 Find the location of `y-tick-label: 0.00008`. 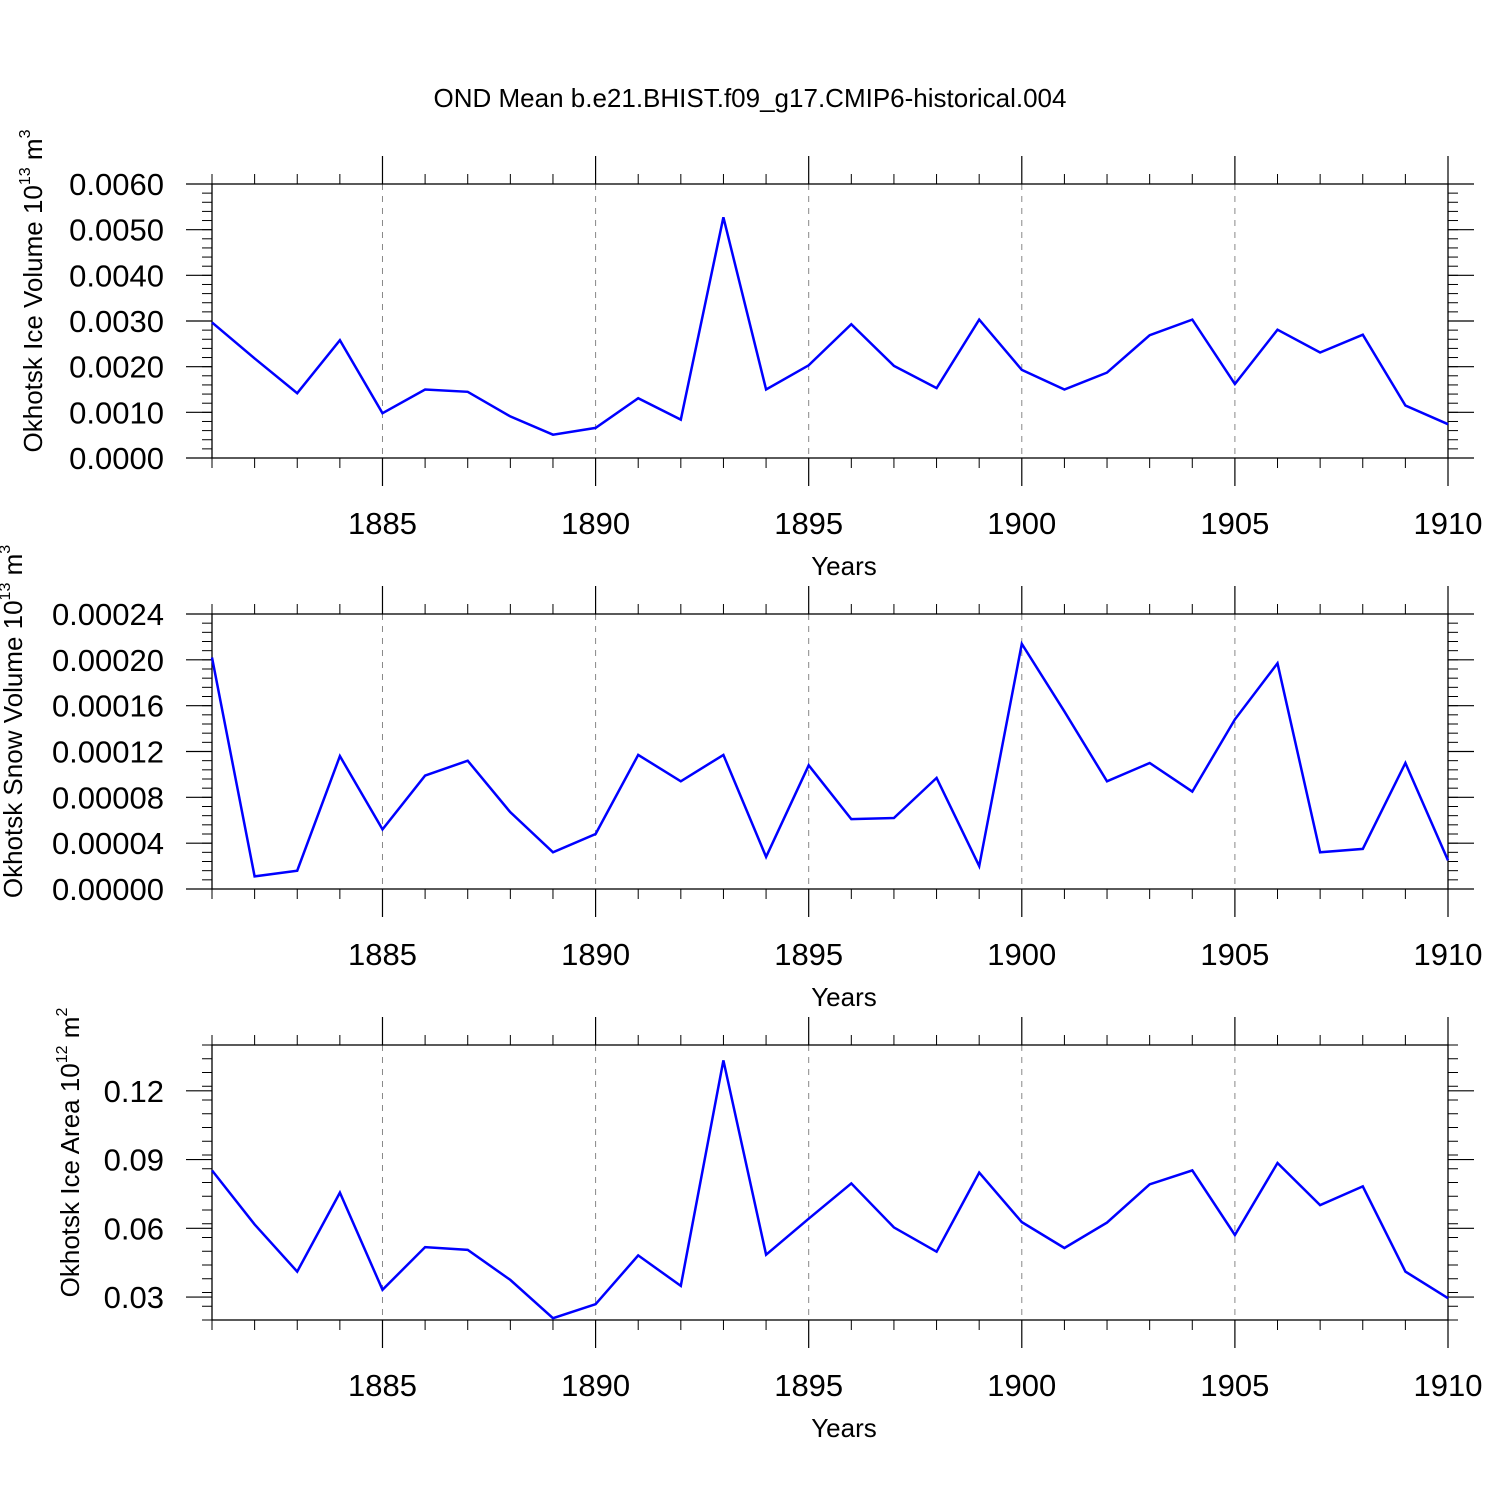

y-tick-label: 0.00008 is located at coordinates (108, 797).